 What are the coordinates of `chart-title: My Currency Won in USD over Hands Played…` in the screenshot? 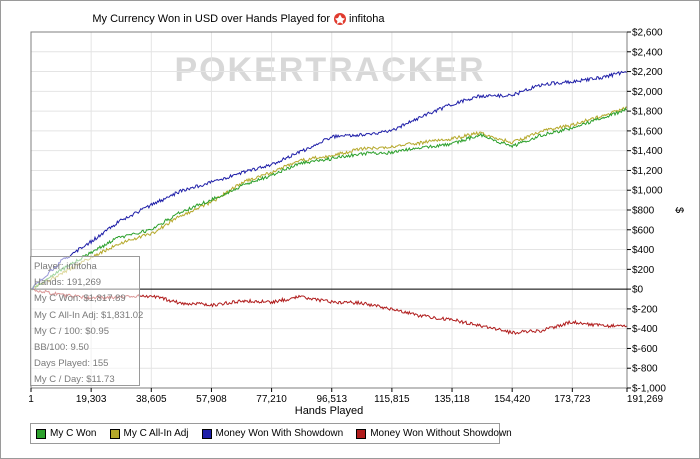 It's located at (211, 19).